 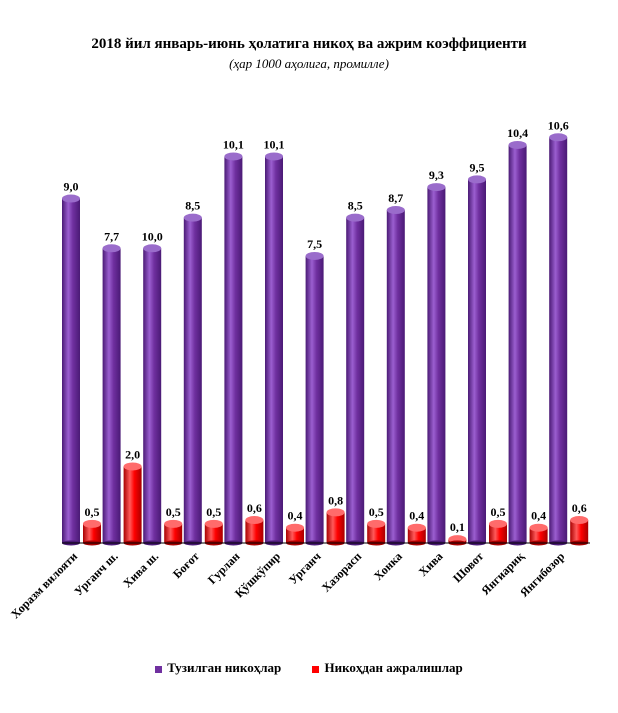 What do you see at coordinates (335, 500) in the screenshot?
I see `value-label-divorces-6: 0,8` at bounding box center [335, 500].